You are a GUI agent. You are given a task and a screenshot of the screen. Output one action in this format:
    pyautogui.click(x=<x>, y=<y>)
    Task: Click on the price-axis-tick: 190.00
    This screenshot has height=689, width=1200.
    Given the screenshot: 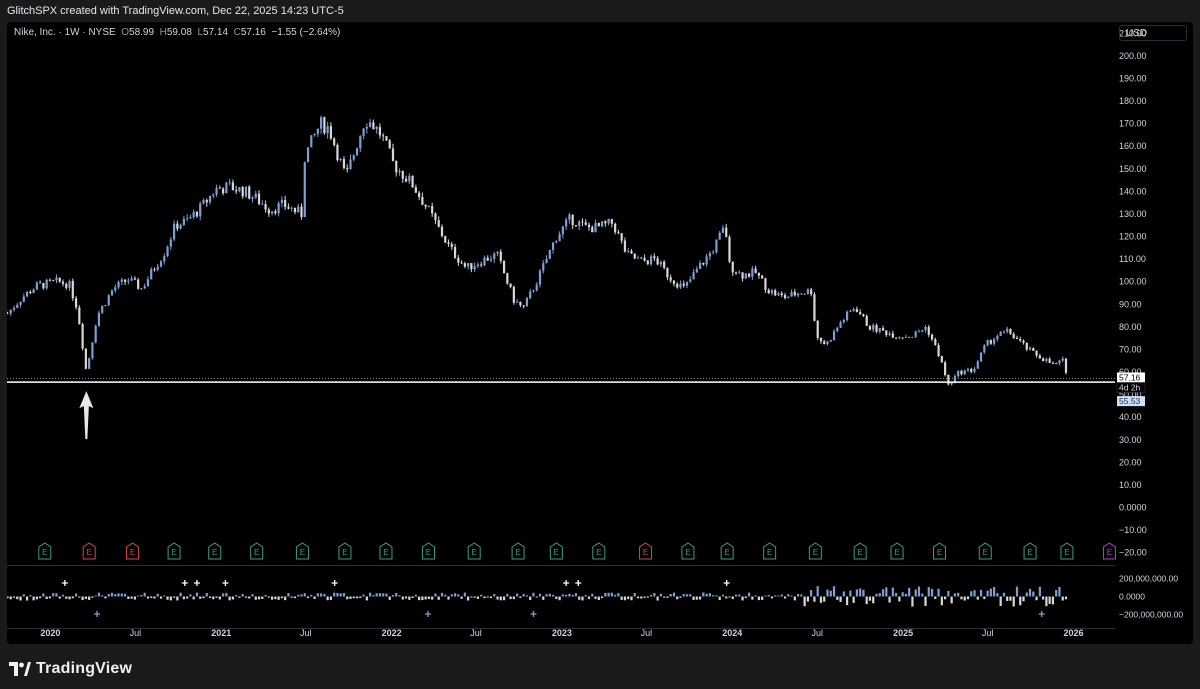 What is the action you would take?
    pyautogui.click(x=1133, y=78)
    